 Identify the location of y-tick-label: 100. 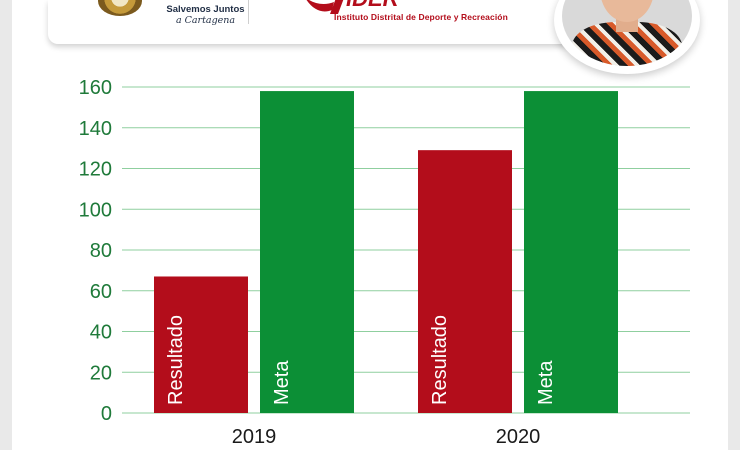
(95, 210).